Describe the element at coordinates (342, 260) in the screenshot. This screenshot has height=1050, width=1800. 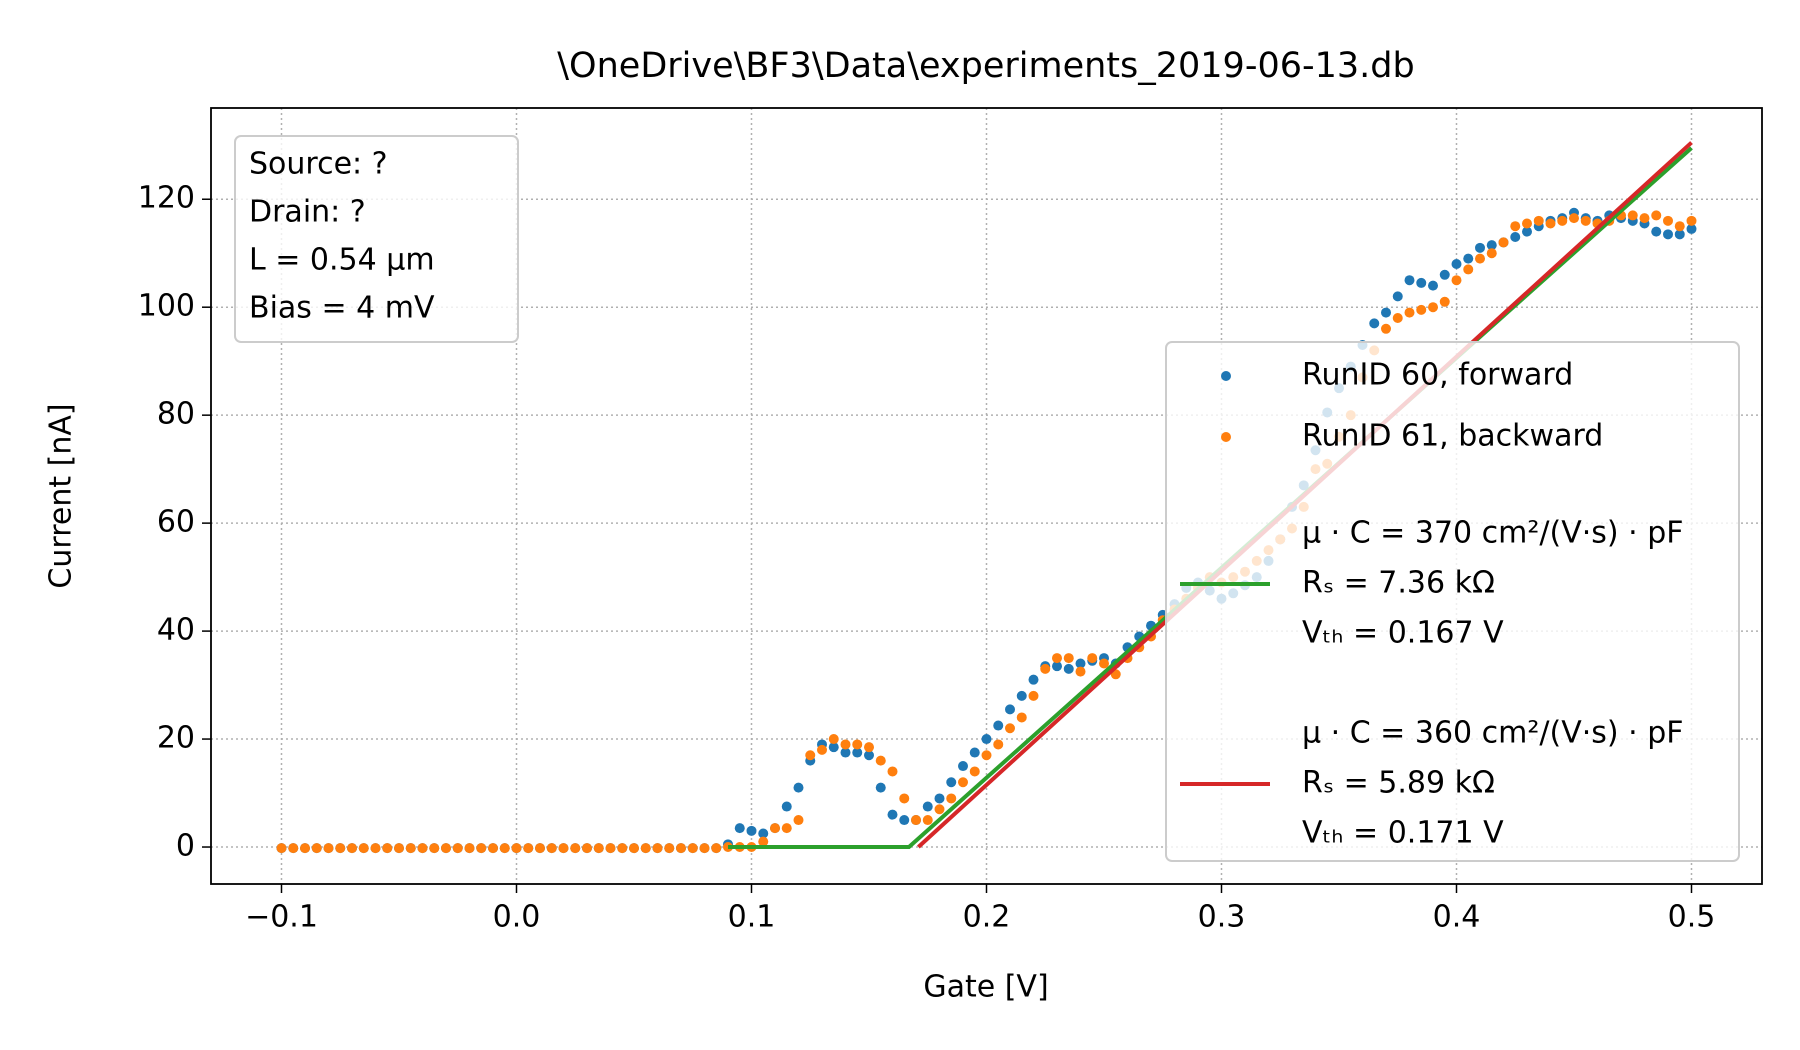
I see `annotation-text: L = 0.54 μm` at that location.